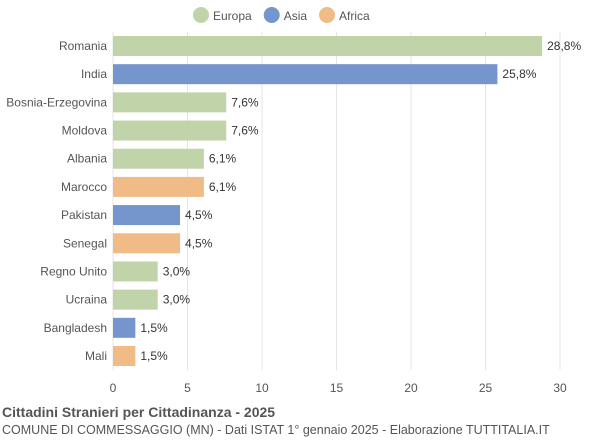 This screenshot has height=440, width=600. I want to click on legend-label: Africa, so click(354, 16).